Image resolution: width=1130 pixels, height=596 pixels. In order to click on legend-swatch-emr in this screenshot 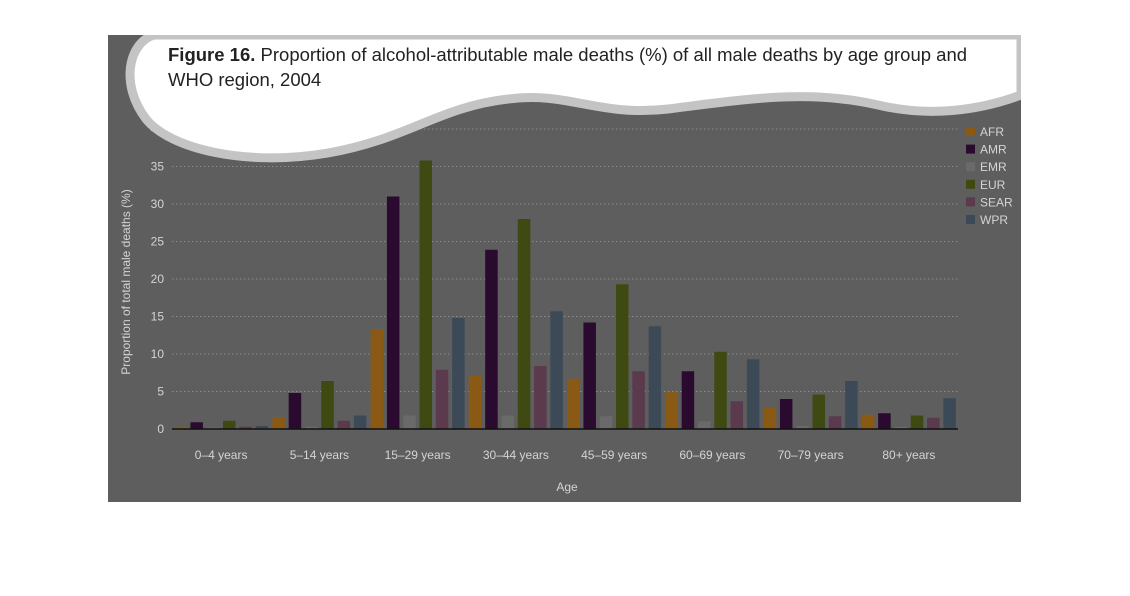, I will do `click(970, 167)`.